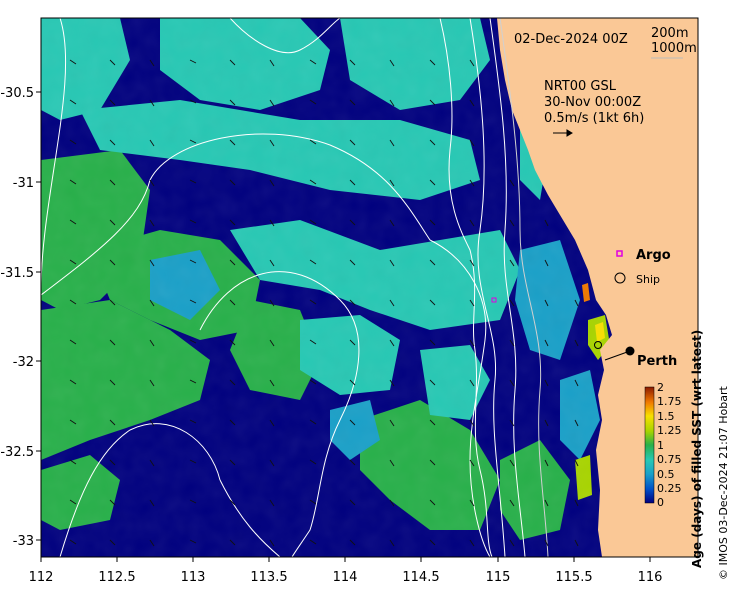  I want to click on x-tick-112: 112, so click(41, 577).